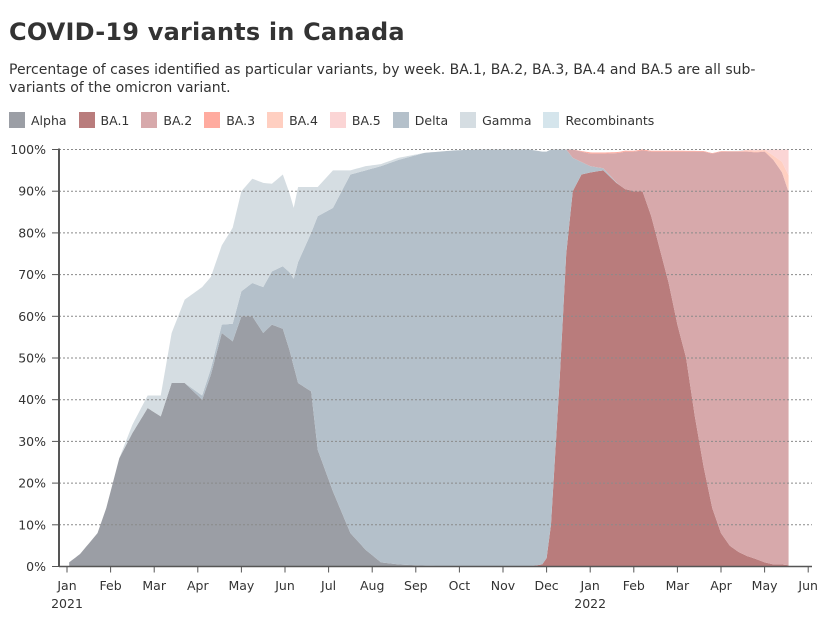  I want to click on legend-swatch-alpha, so click(17, 120).